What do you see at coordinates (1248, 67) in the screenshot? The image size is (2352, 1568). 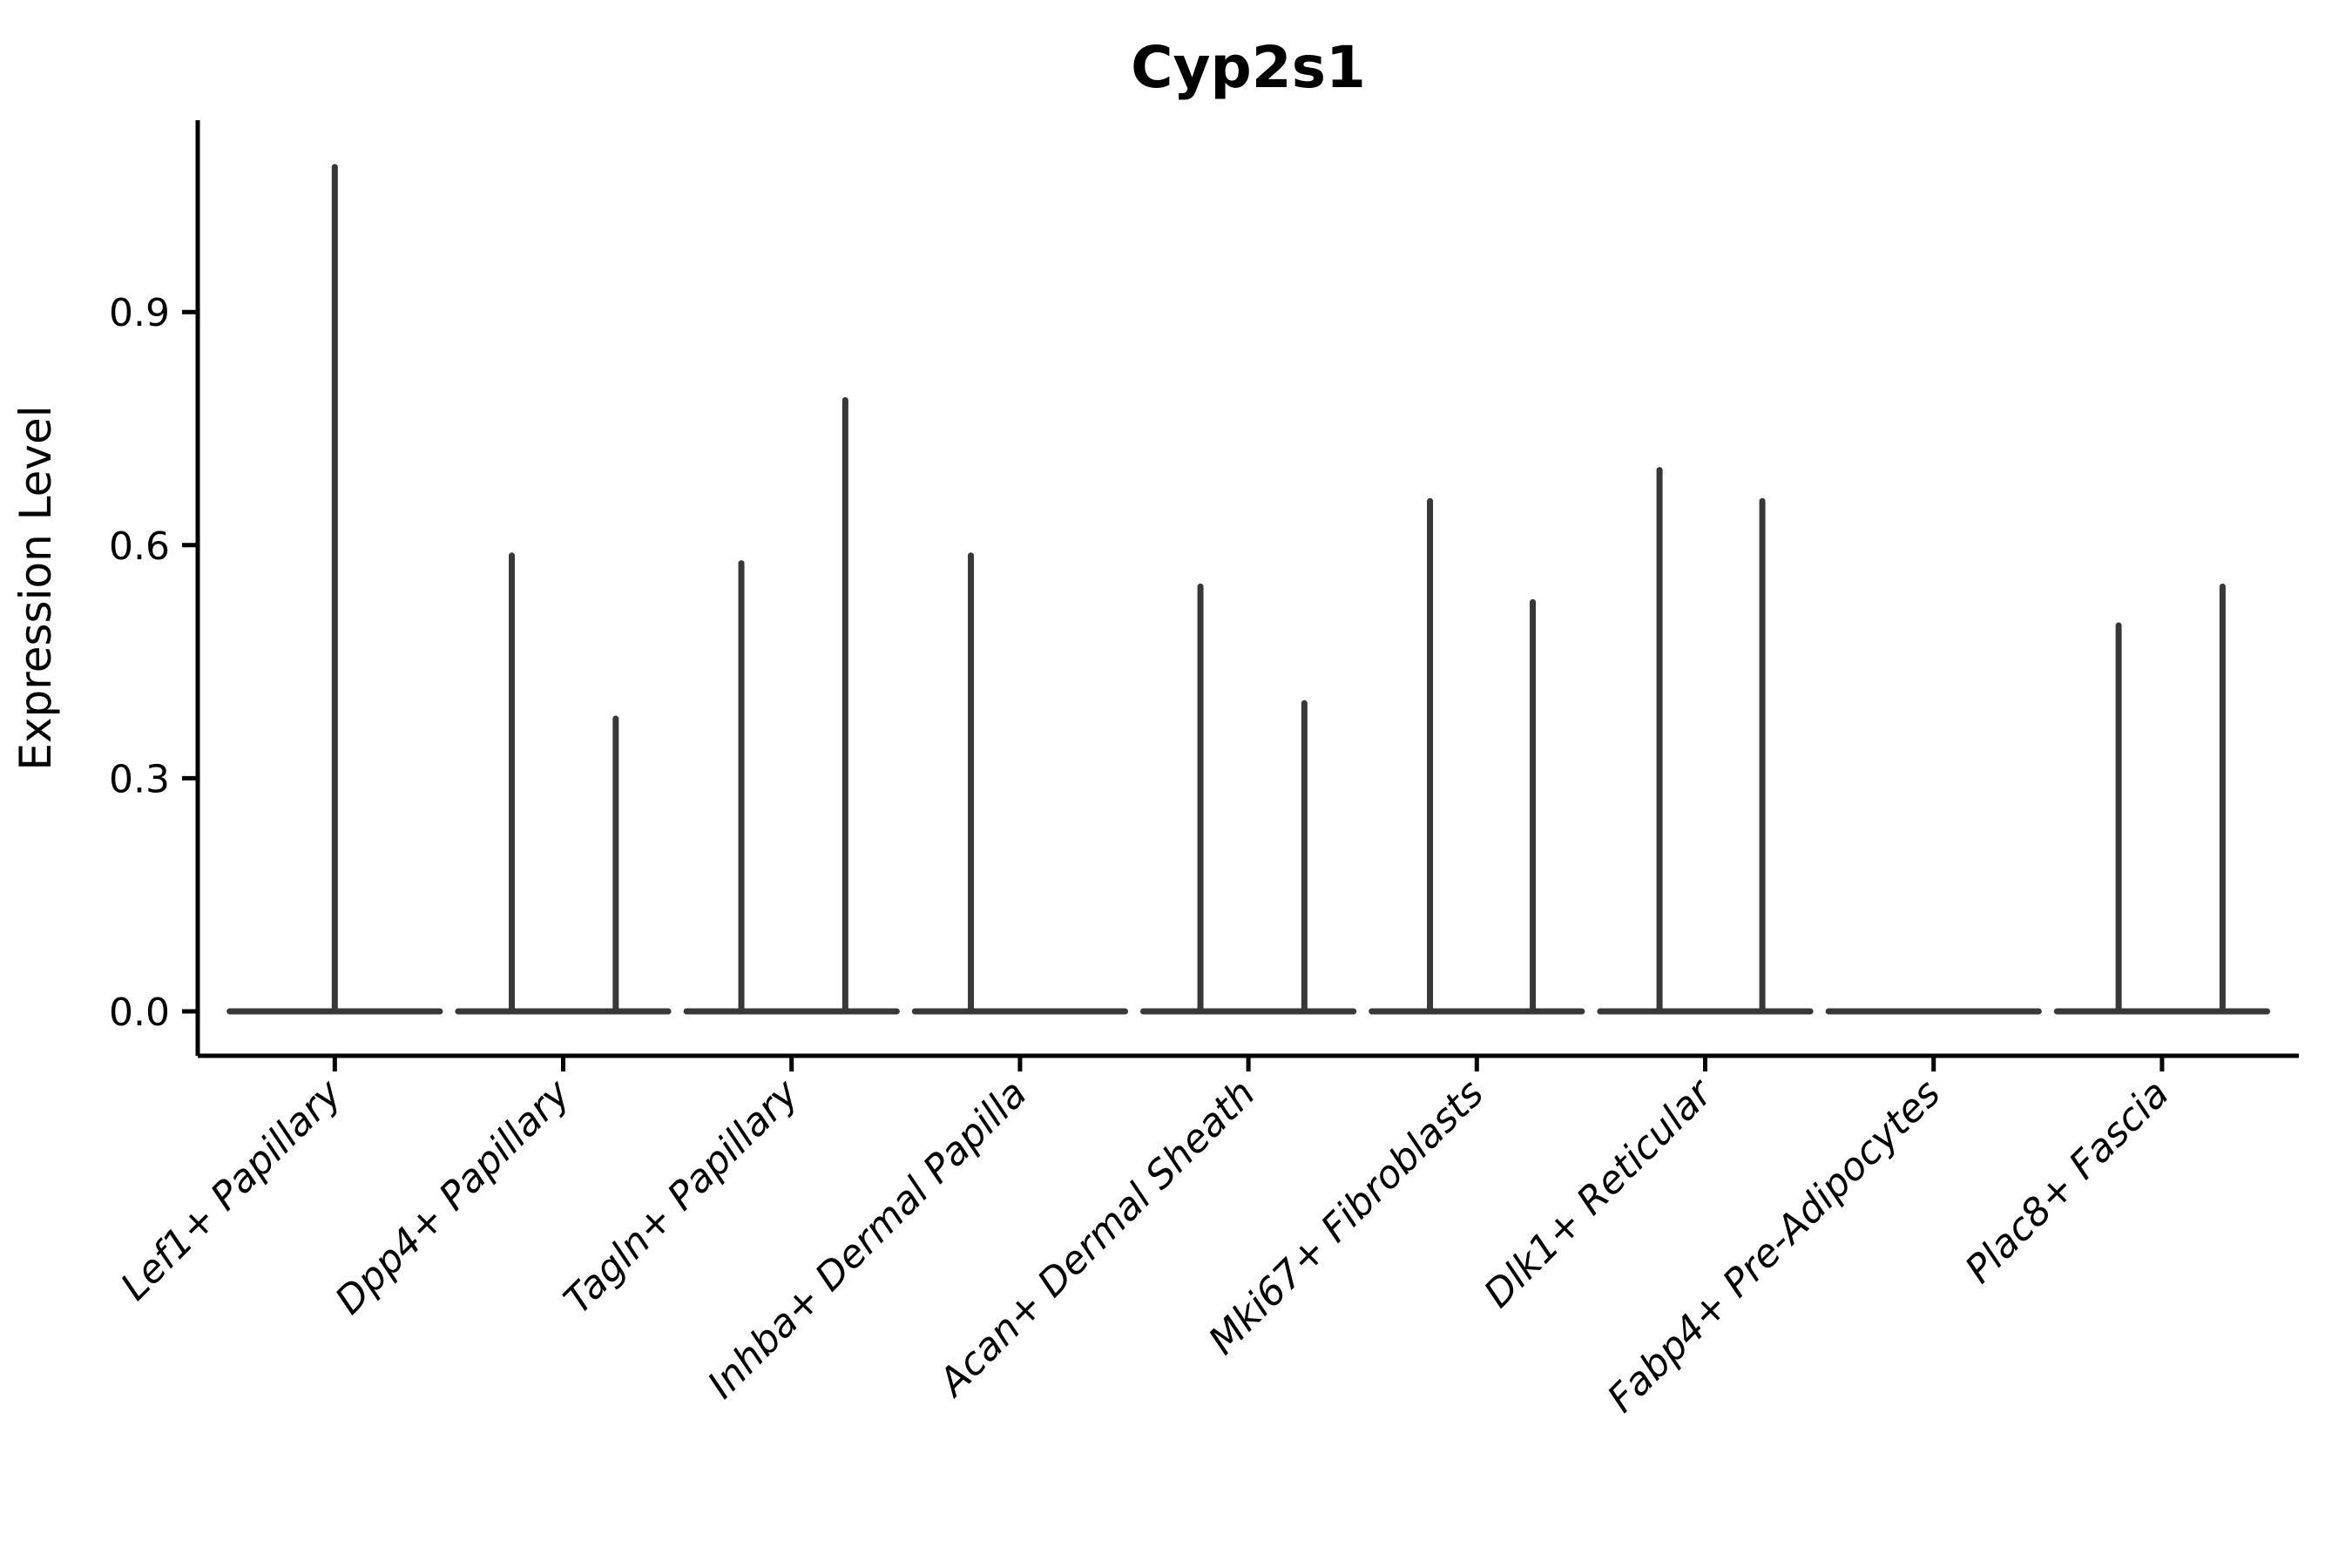 I see `chart-title: Cyp2s1` at bounding box center [1248, 67].